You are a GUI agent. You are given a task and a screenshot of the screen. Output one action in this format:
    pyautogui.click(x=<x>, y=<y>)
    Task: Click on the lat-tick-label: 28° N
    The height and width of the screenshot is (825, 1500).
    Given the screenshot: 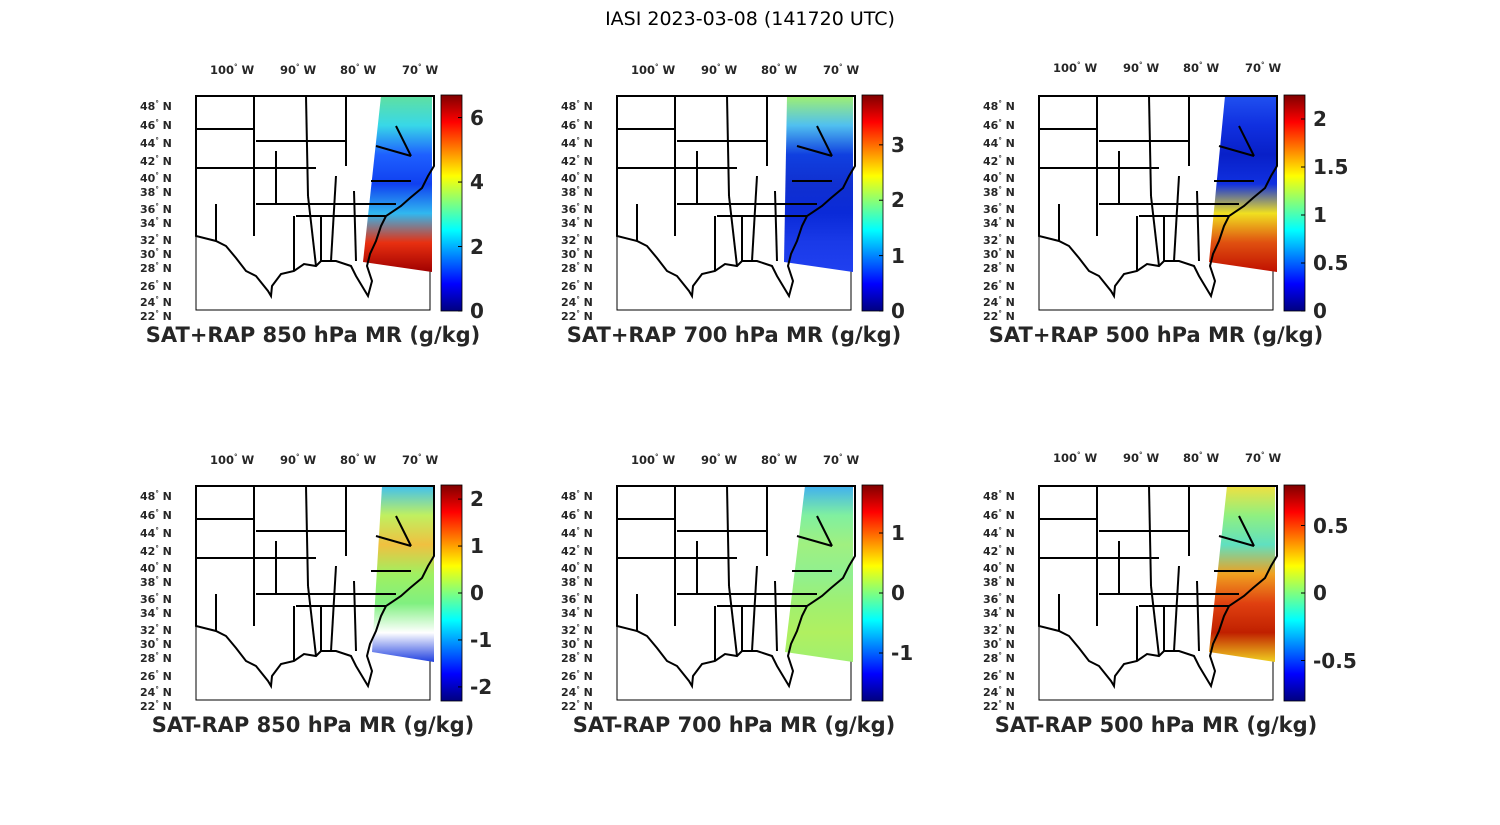 What is the action you would take?
    pyautogui.click(x=577, y=658)
    